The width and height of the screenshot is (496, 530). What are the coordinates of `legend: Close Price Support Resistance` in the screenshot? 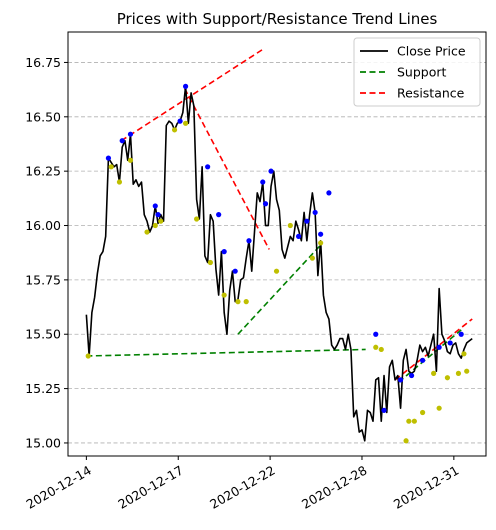 It's located at (417, 72).